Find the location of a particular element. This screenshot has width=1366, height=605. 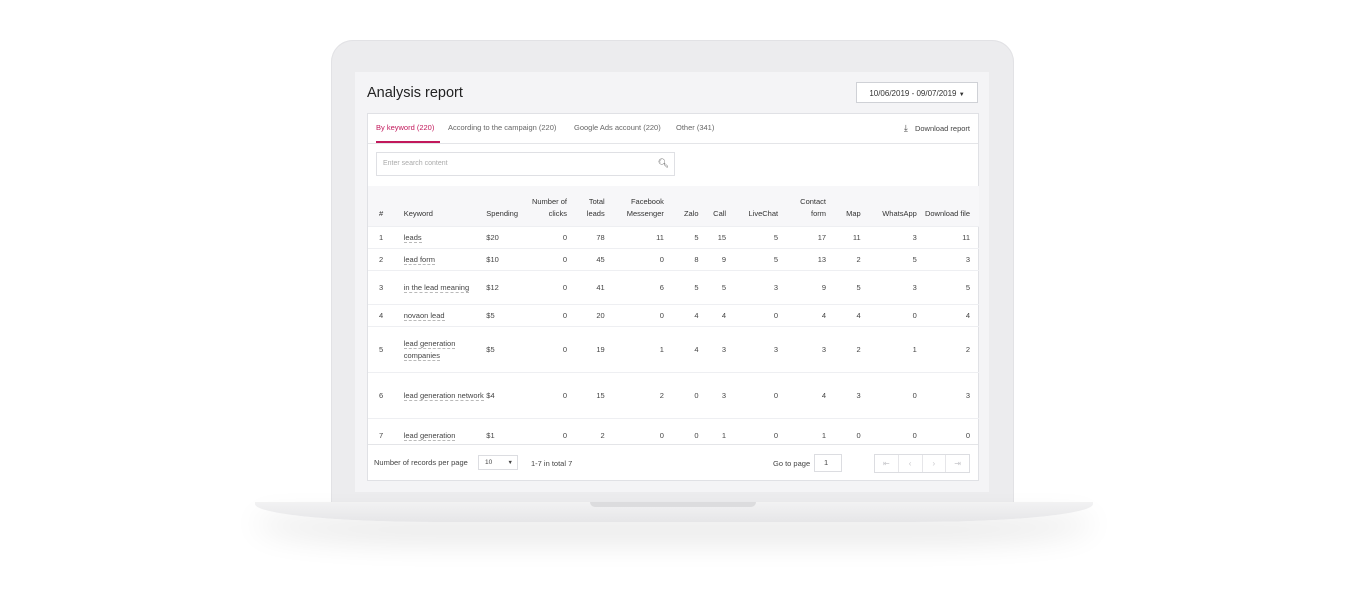

page-title: Analysis report is located at coordinates (415, 93).